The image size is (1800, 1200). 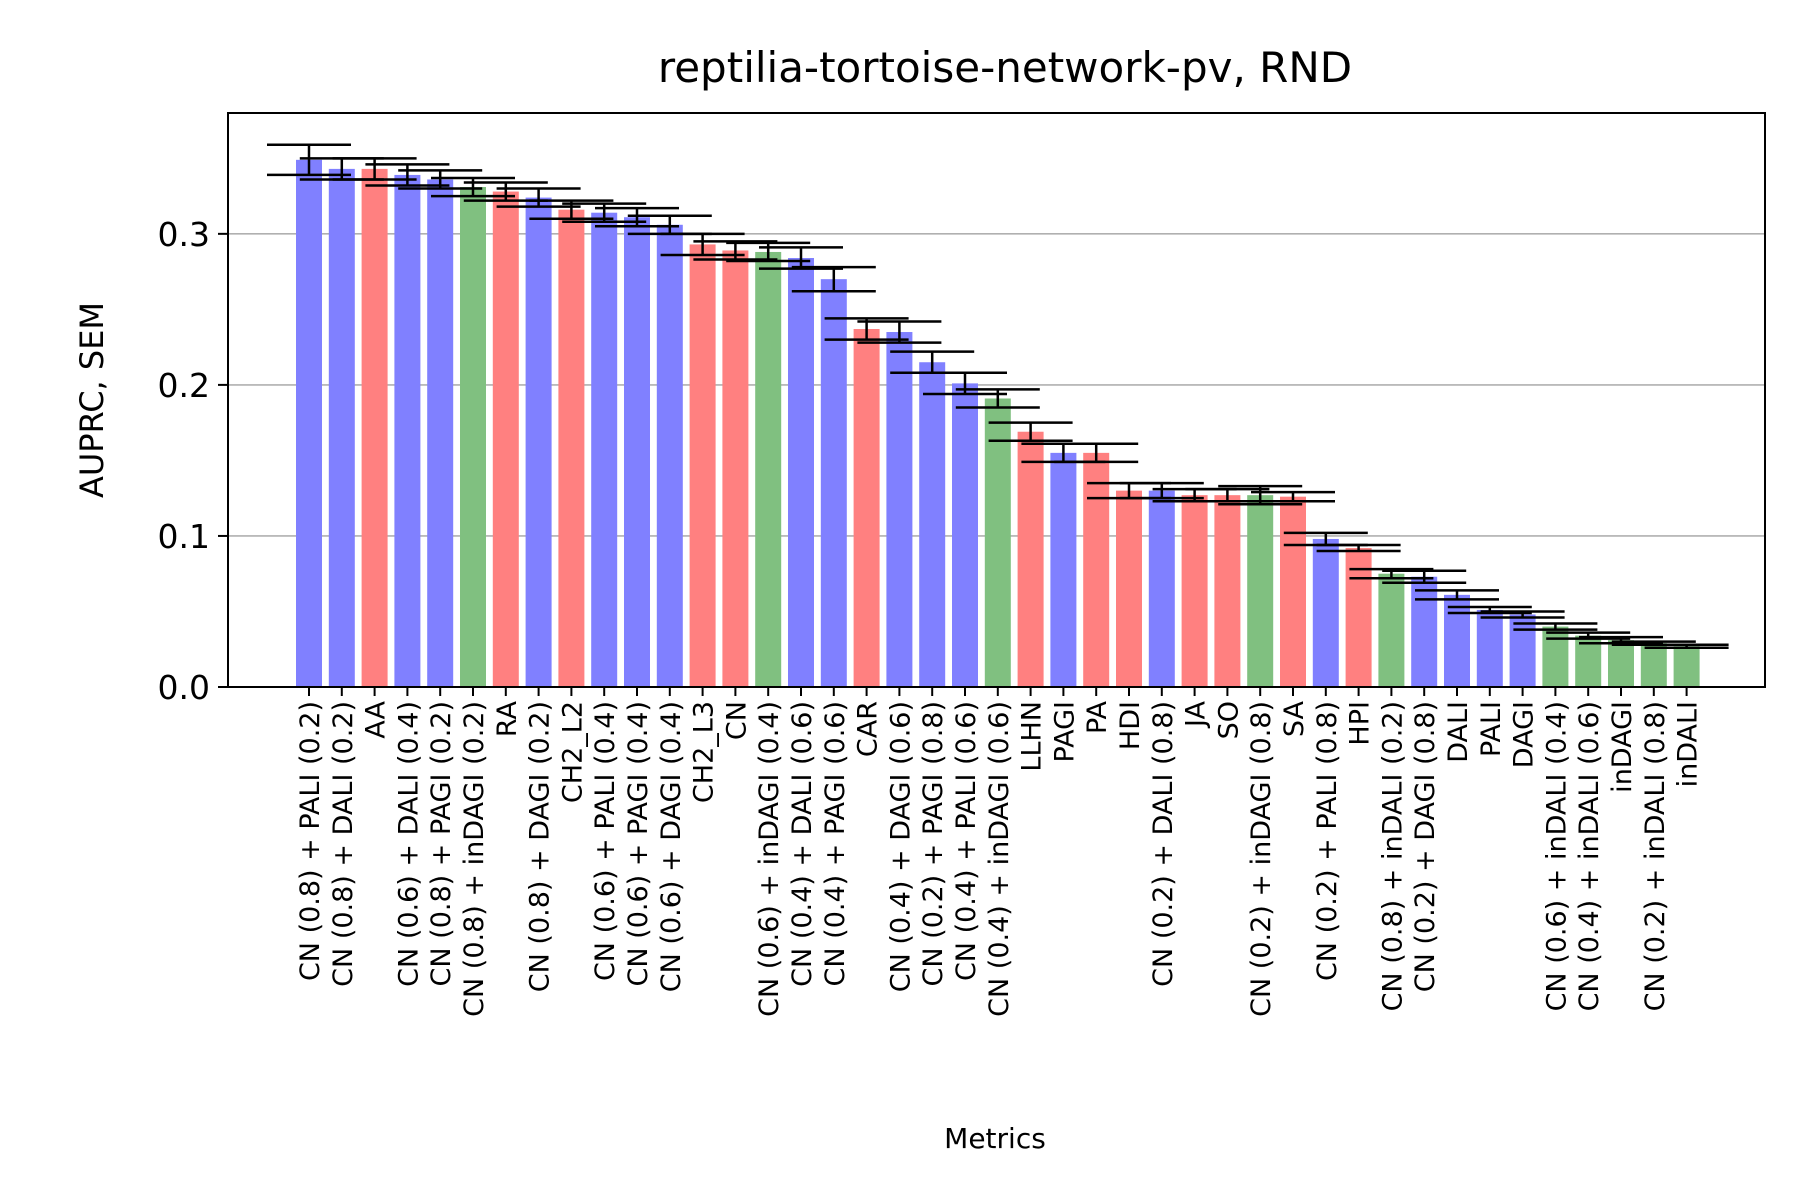 I want to click on x-tick-label: LLHN, so click(x=1032, y=736).